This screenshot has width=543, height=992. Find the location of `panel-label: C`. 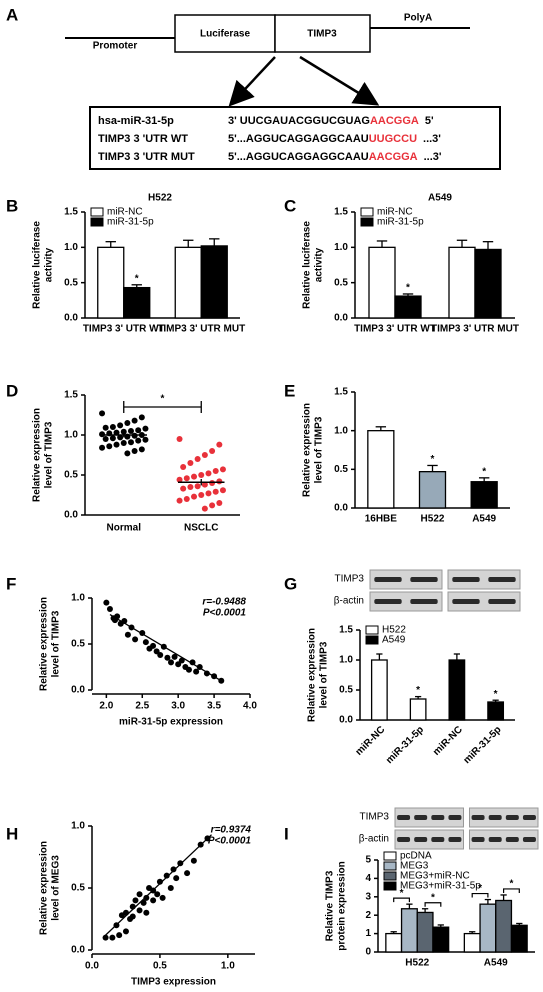

panel-label: C is located at coordinates (290, 205).